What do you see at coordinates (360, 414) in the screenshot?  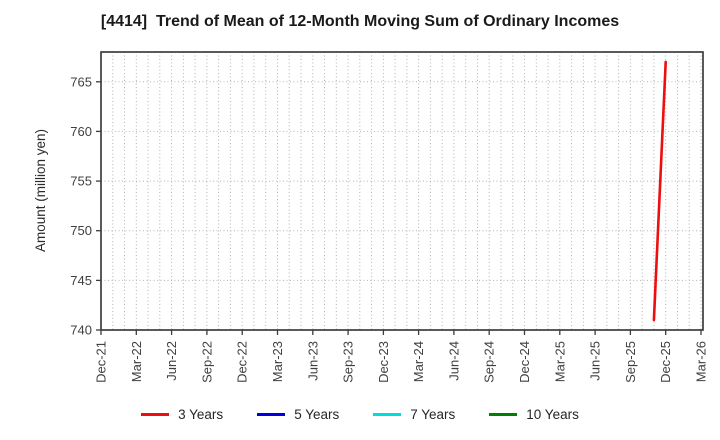 I see `legend: 3 Years 5 Years 7 Years 10 Years` at bounding box center [360, 414].